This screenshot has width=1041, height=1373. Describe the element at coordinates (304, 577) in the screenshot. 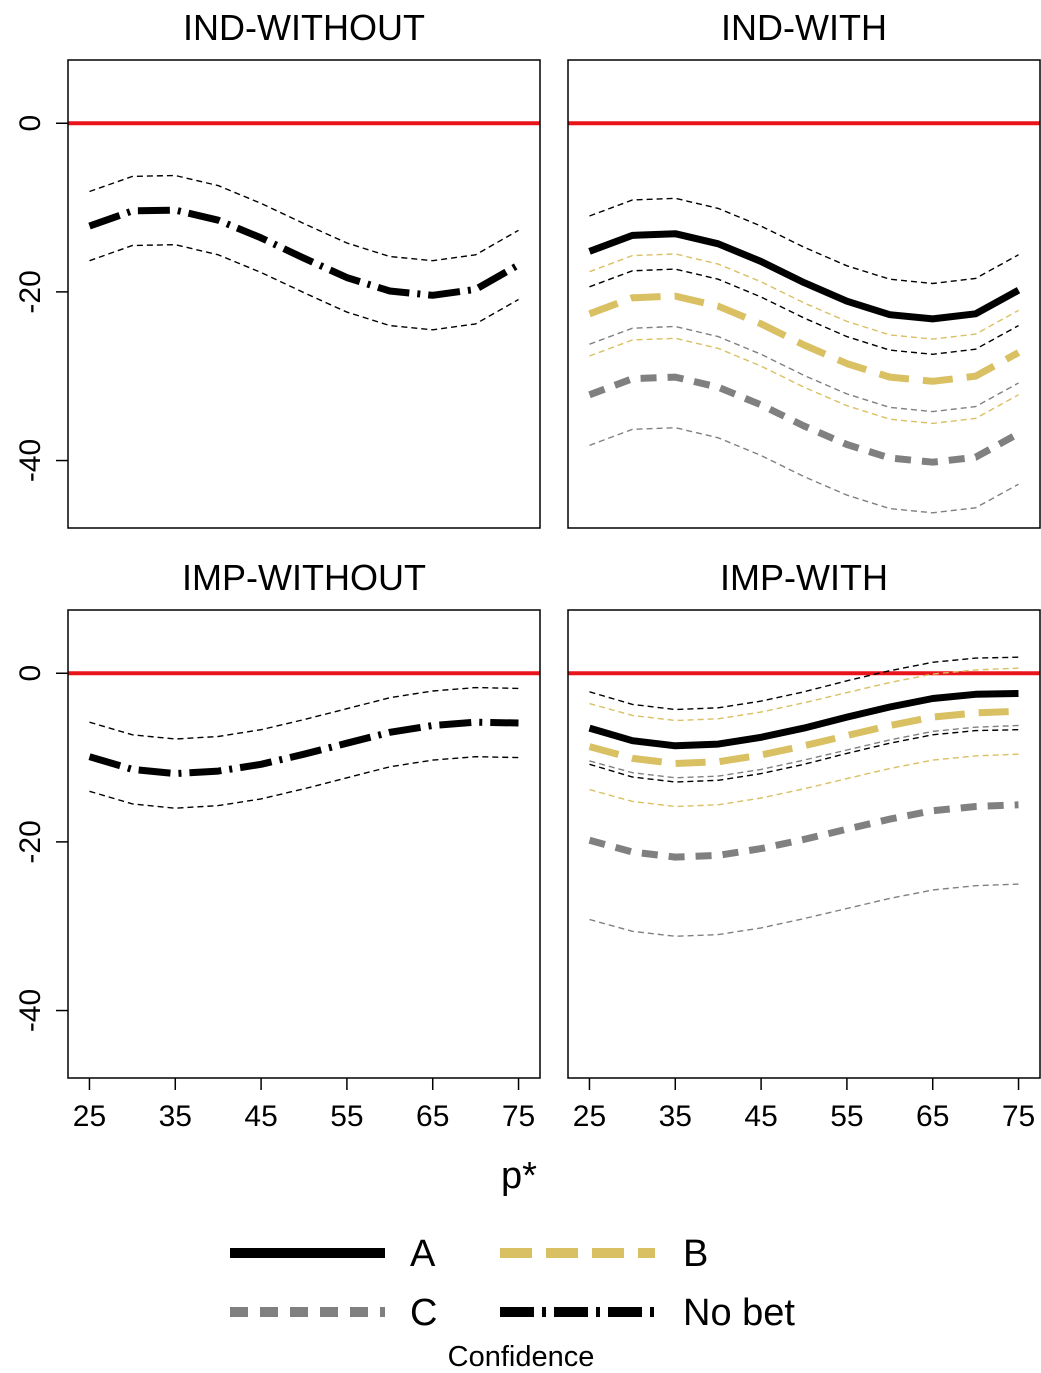

I see `panel-title: IMP-WITHOUT` at that location.